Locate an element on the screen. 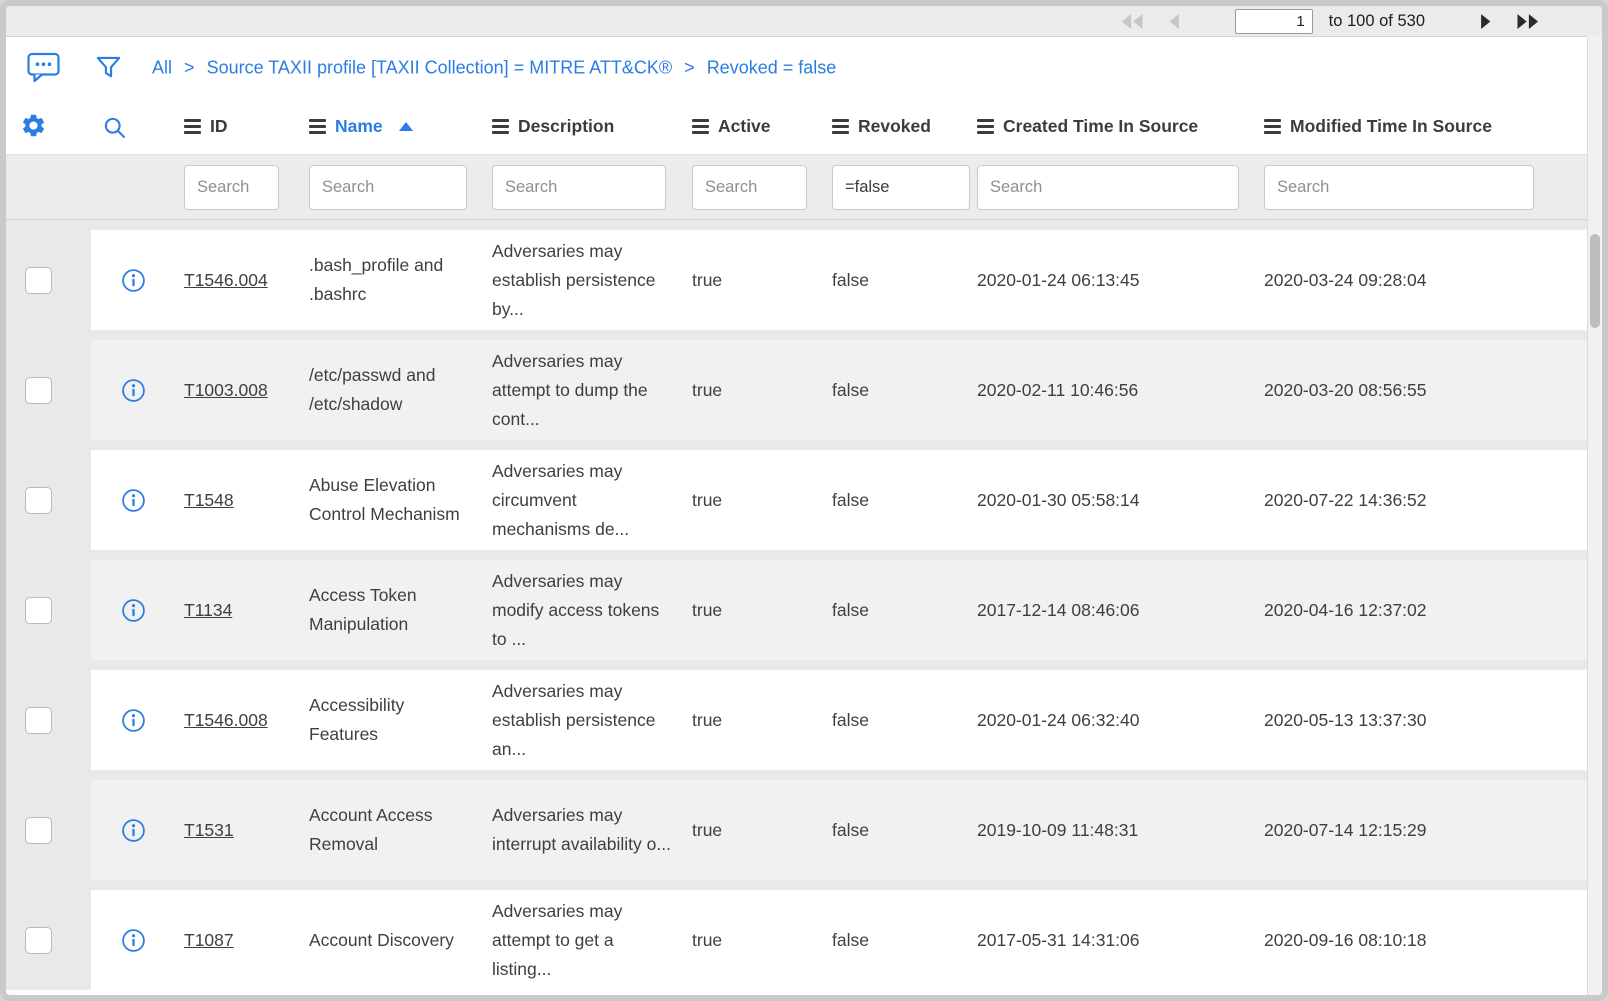 The width and height of the screenshot is (1608, 1001). vertical-scrollbar is located at coordinates (1594, 515).